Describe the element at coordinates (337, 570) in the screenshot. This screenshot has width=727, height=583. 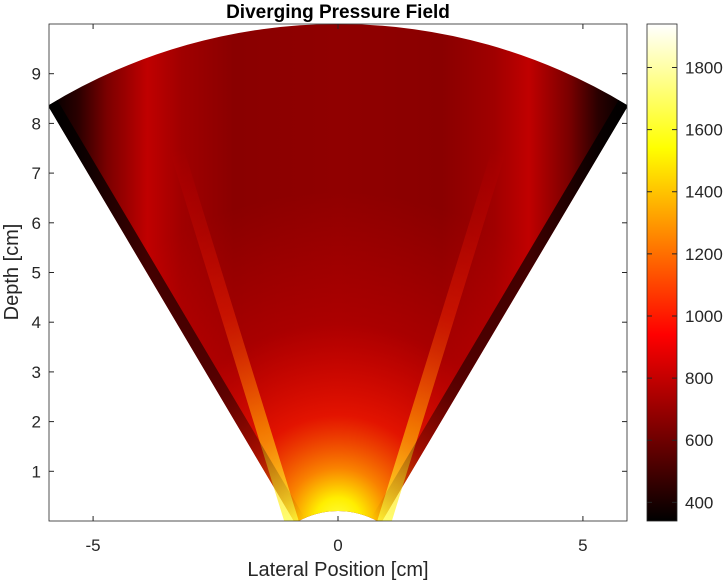
I see `x-axis-label: Lateral Position [cm]` at that location.